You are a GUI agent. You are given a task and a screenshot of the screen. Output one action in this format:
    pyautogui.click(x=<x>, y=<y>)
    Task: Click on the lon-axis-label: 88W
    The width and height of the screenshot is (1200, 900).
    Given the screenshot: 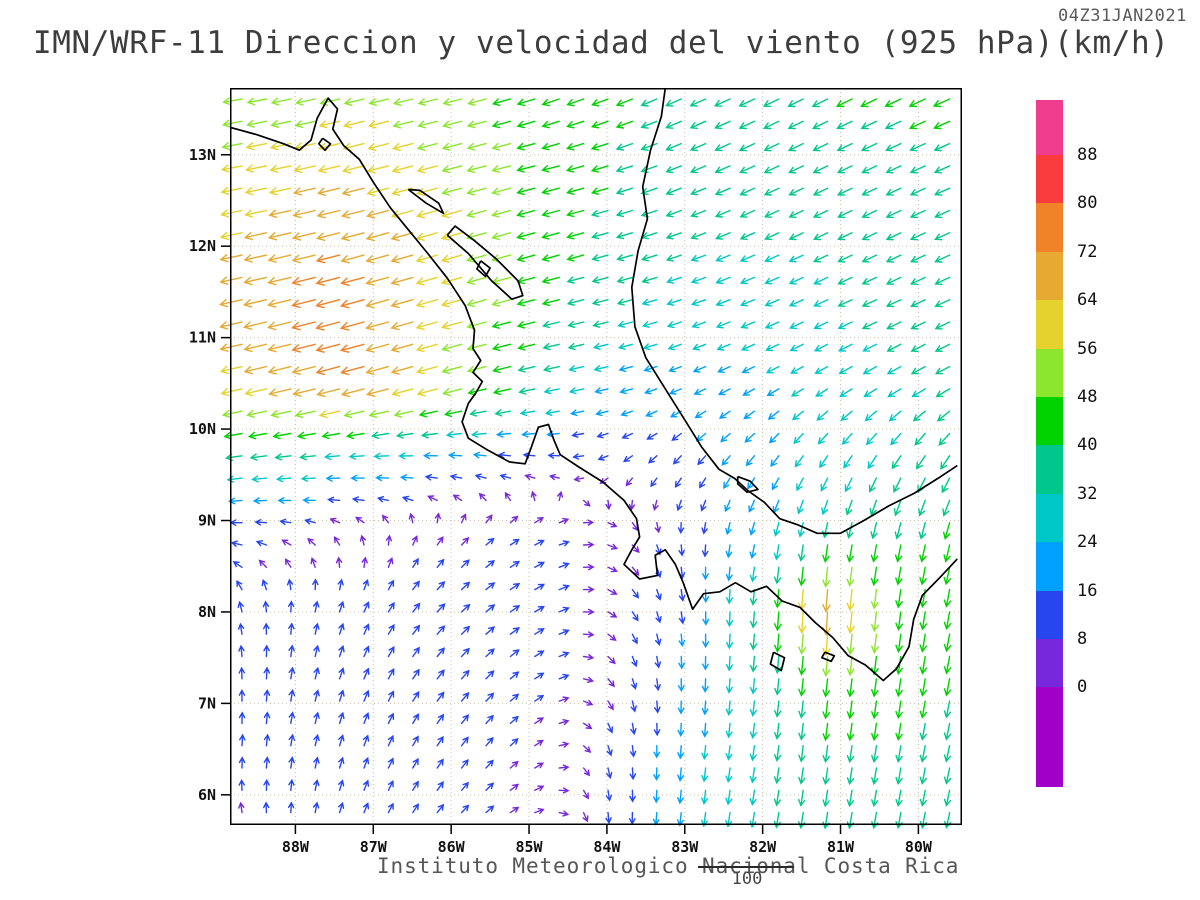 What is the action you would take?
    pyautogui.click(x=296, y=847)
    